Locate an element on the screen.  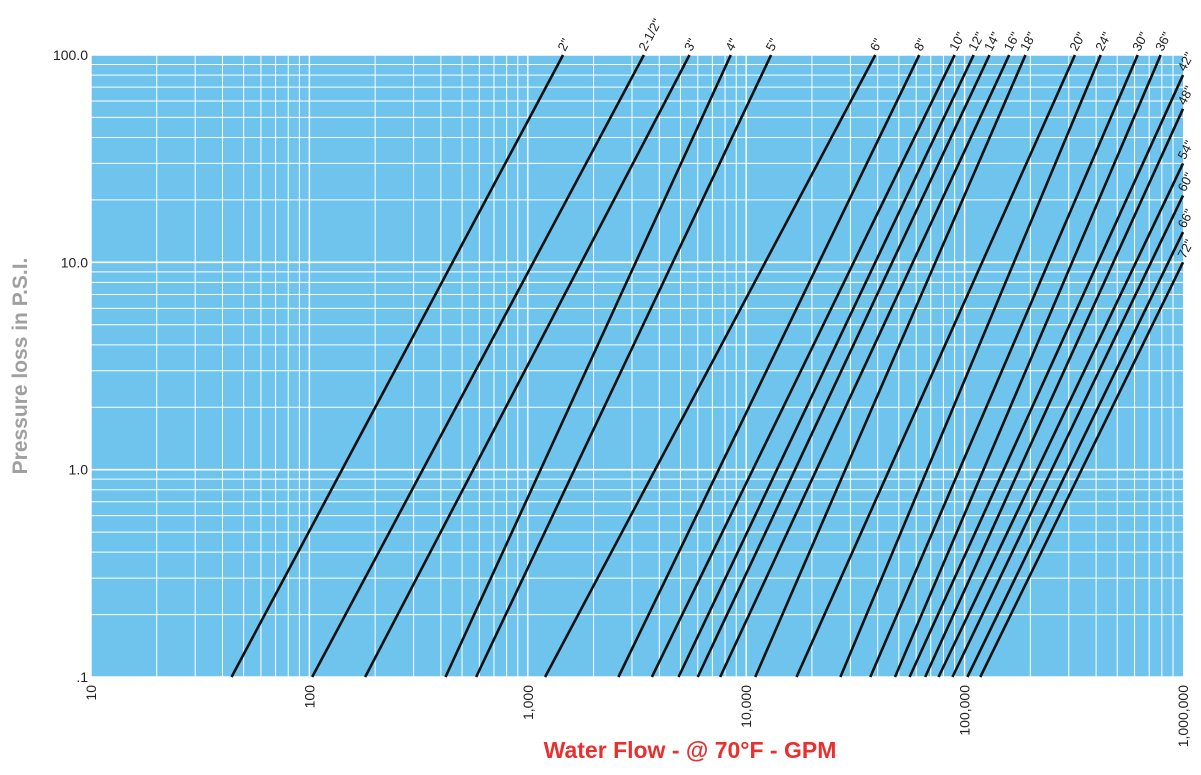
series-label: 20" is located at coordinates (1077, 41).